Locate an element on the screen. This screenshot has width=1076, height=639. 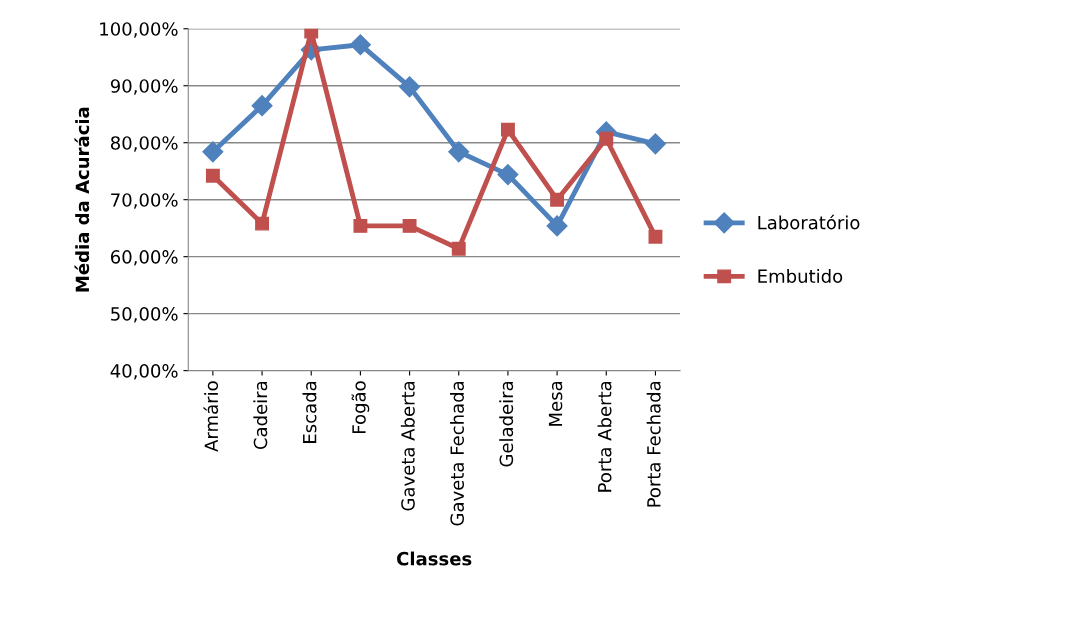
y-axis-title: Média da Acurácia is located at coordinates (82, 199).